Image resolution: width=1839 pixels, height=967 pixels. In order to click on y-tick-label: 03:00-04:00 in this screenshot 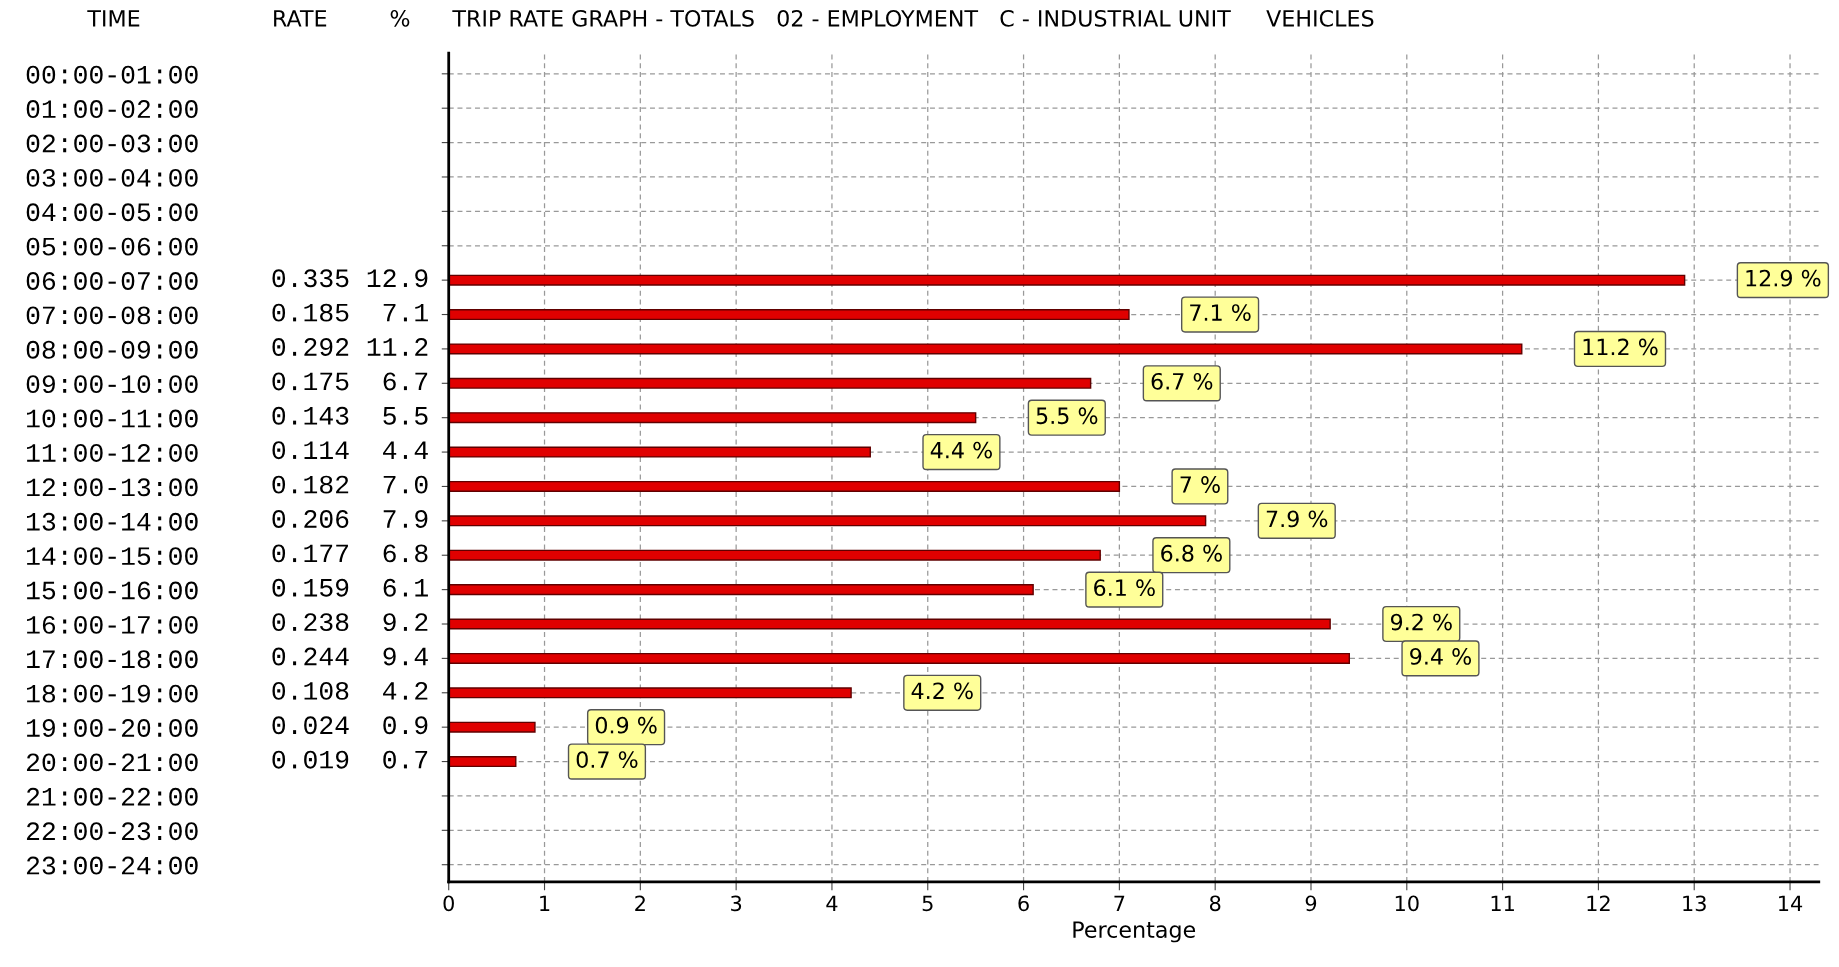, I will do `click(112, 177)`.